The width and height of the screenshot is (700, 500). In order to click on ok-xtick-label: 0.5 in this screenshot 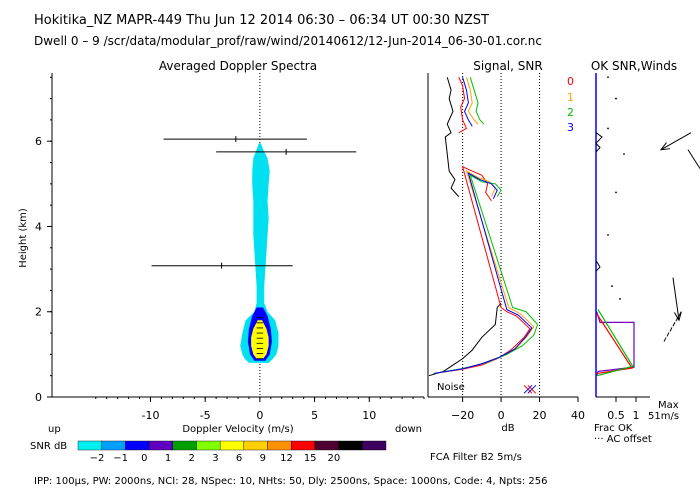, I will do `click(616, 415)`.